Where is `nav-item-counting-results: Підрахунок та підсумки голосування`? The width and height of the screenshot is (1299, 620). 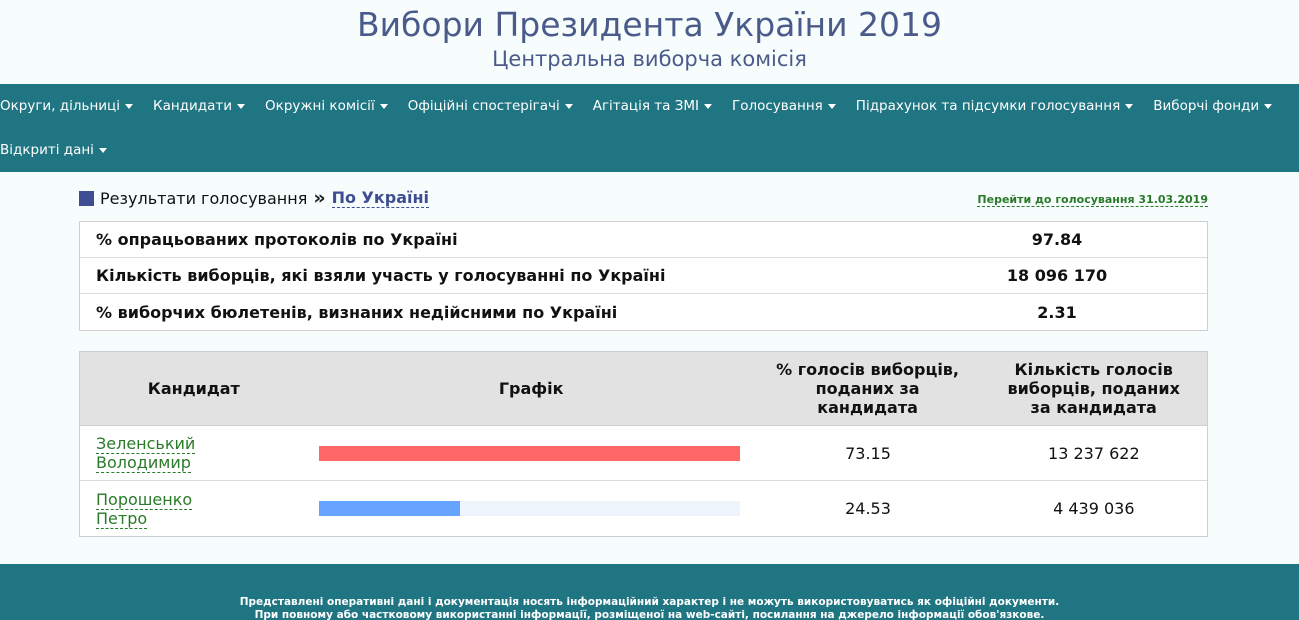 nav-item-counting-results: Підрахунок та підсумки голосування is located at coordinates (994, 106).